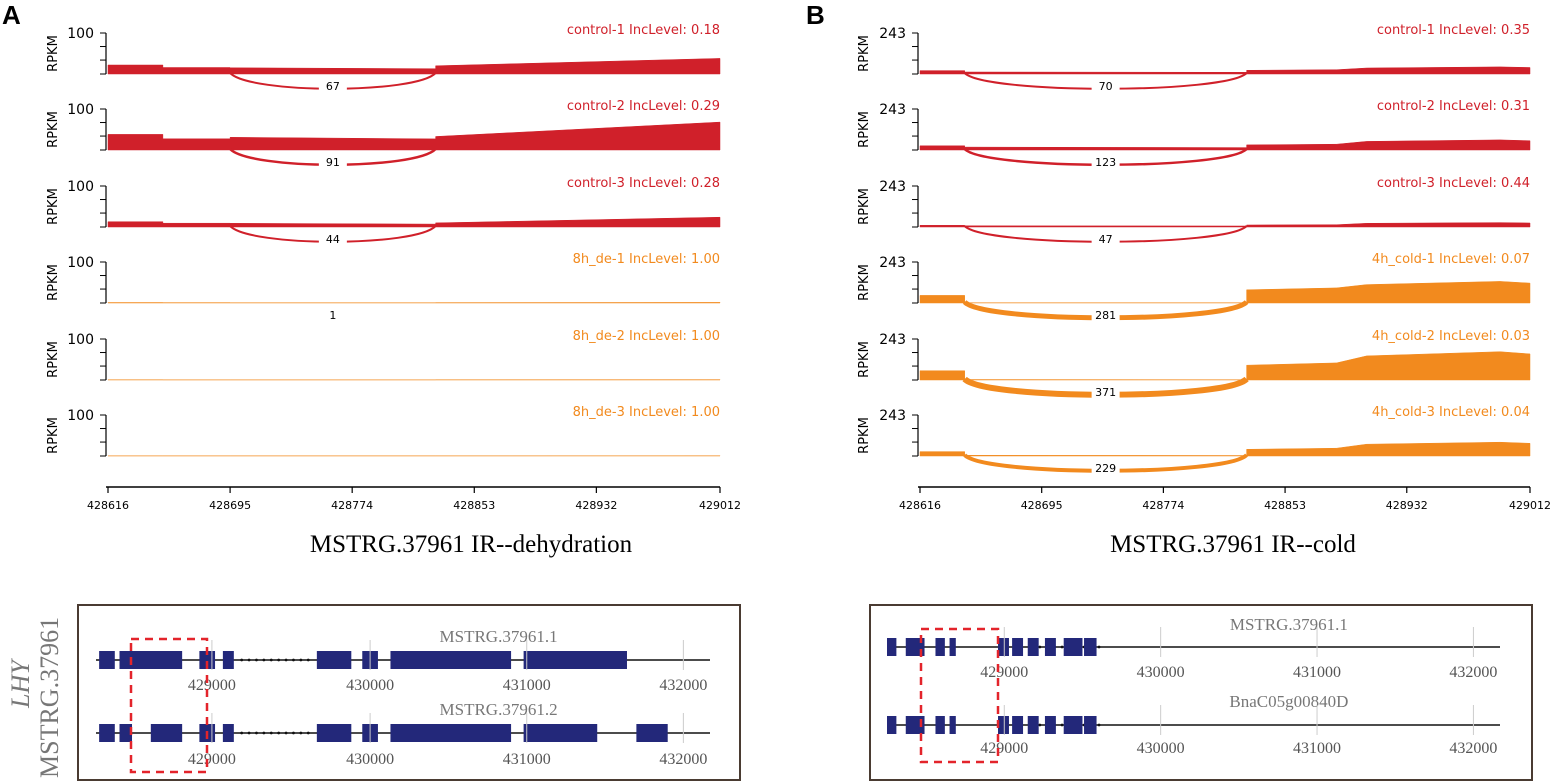 Image resolution: width=1550 pixels, height=782 pixels. I want to click on panel-a-title: MSTRG.37961 IR--dehydration, so click(471, 544).